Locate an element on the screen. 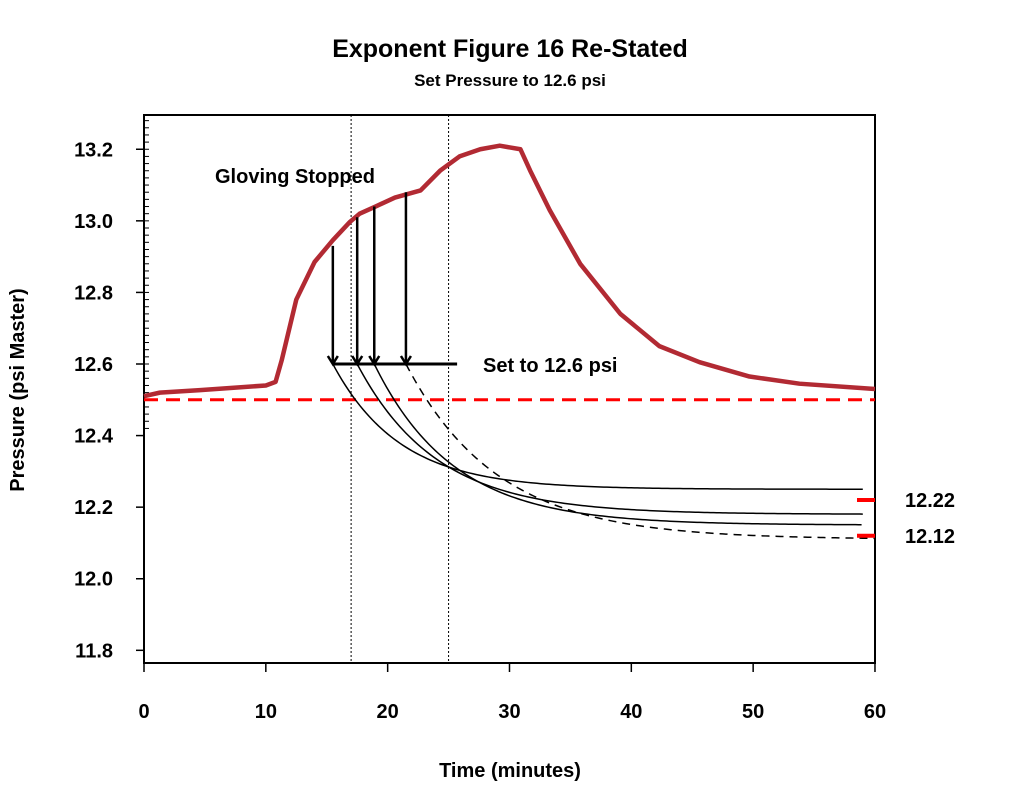 This screenshot has height=810, width=1020. x-tick-label: 50 is located at coordinates (753, 712).